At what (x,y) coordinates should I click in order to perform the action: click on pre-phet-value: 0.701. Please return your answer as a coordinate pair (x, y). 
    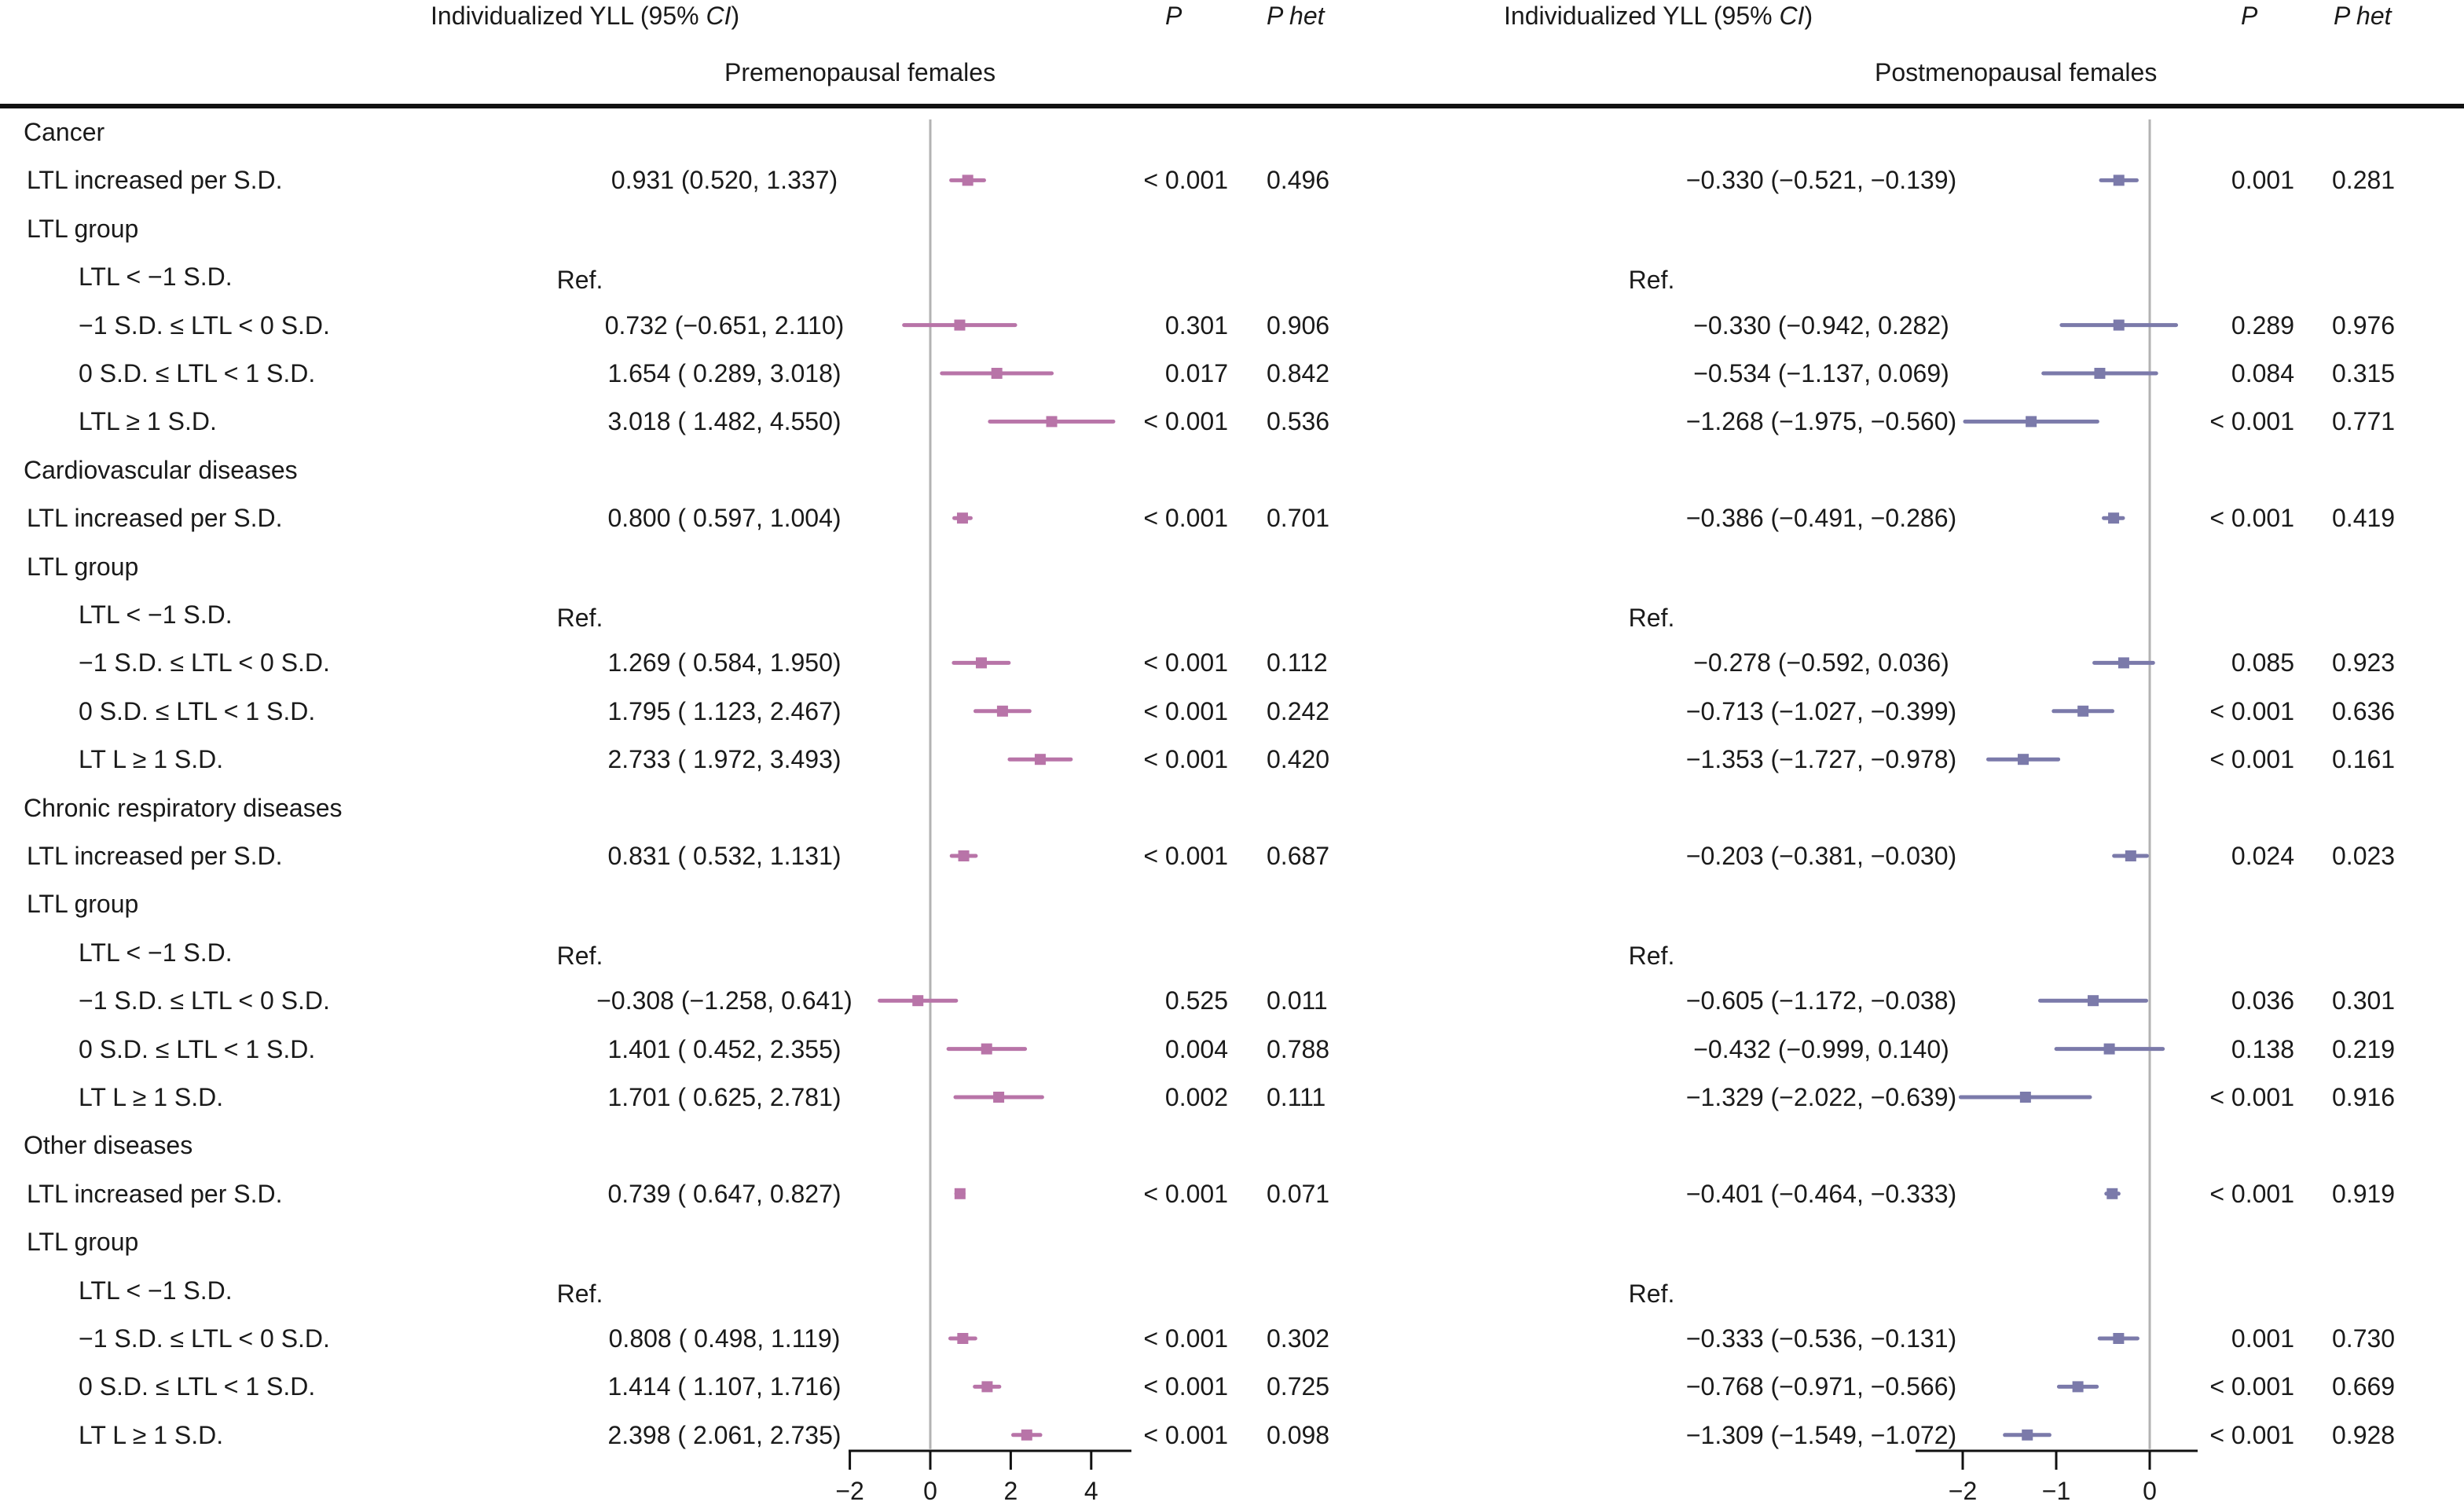
    Looking at the image, I should click on (1298, 518).